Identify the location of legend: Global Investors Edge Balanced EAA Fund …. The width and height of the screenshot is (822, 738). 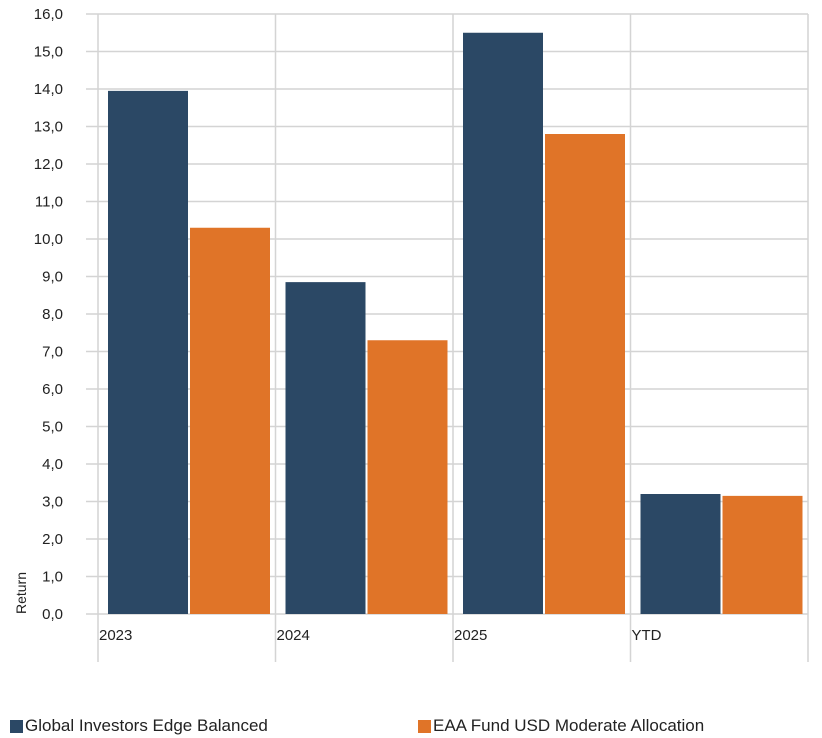
(410, 727).